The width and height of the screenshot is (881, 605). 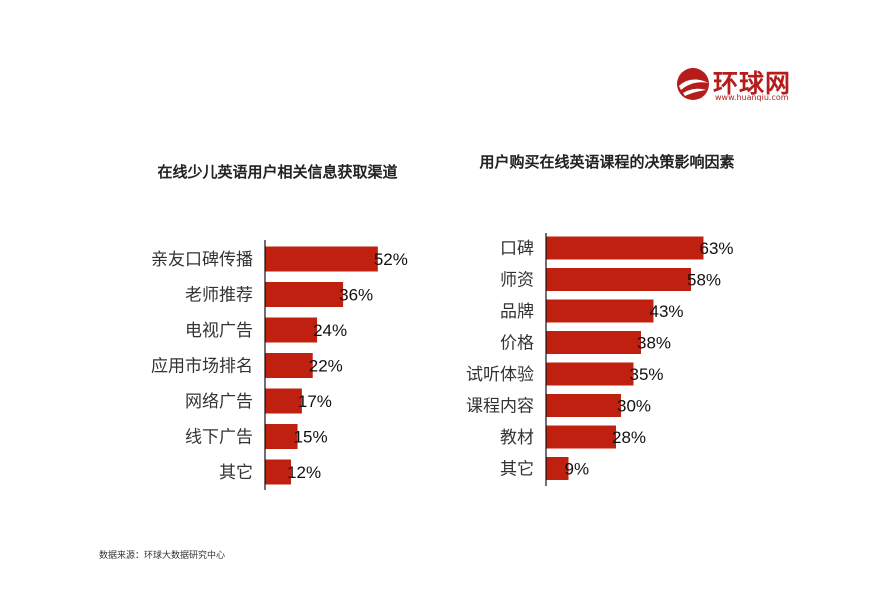 What do you see at coordinates (219, 402) in the screenshot?
I see `left-category-label: 网络广告` at bounding box center [219, 402].